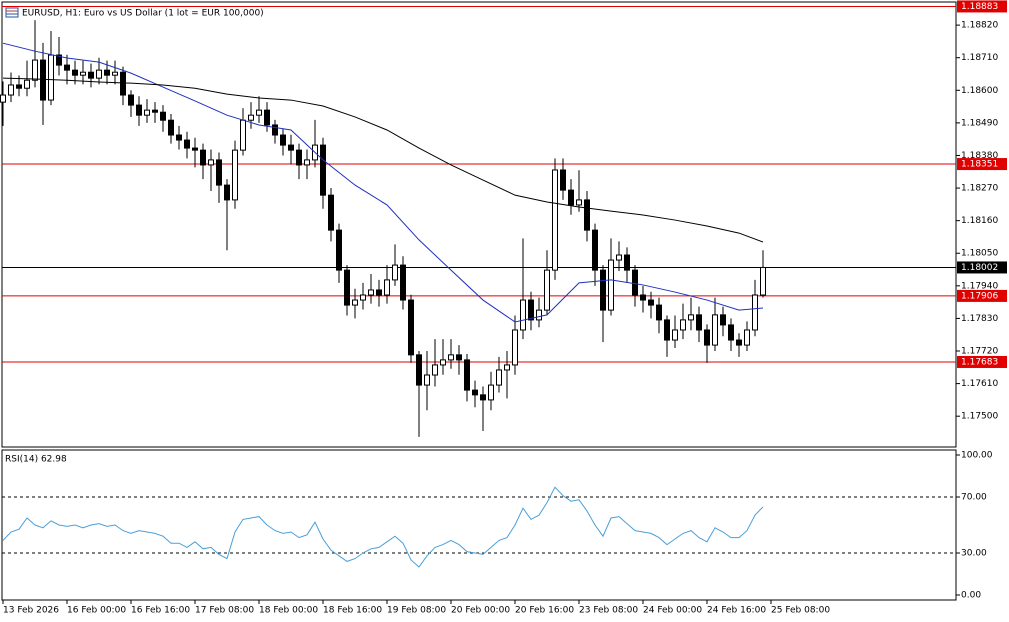 The width and height of the screenshot is (1009, 622). What do you see at coordinates (979, 384) in the screenshot?
I see `y-tick-label: 1.17610` at bounding box center [979, 384].